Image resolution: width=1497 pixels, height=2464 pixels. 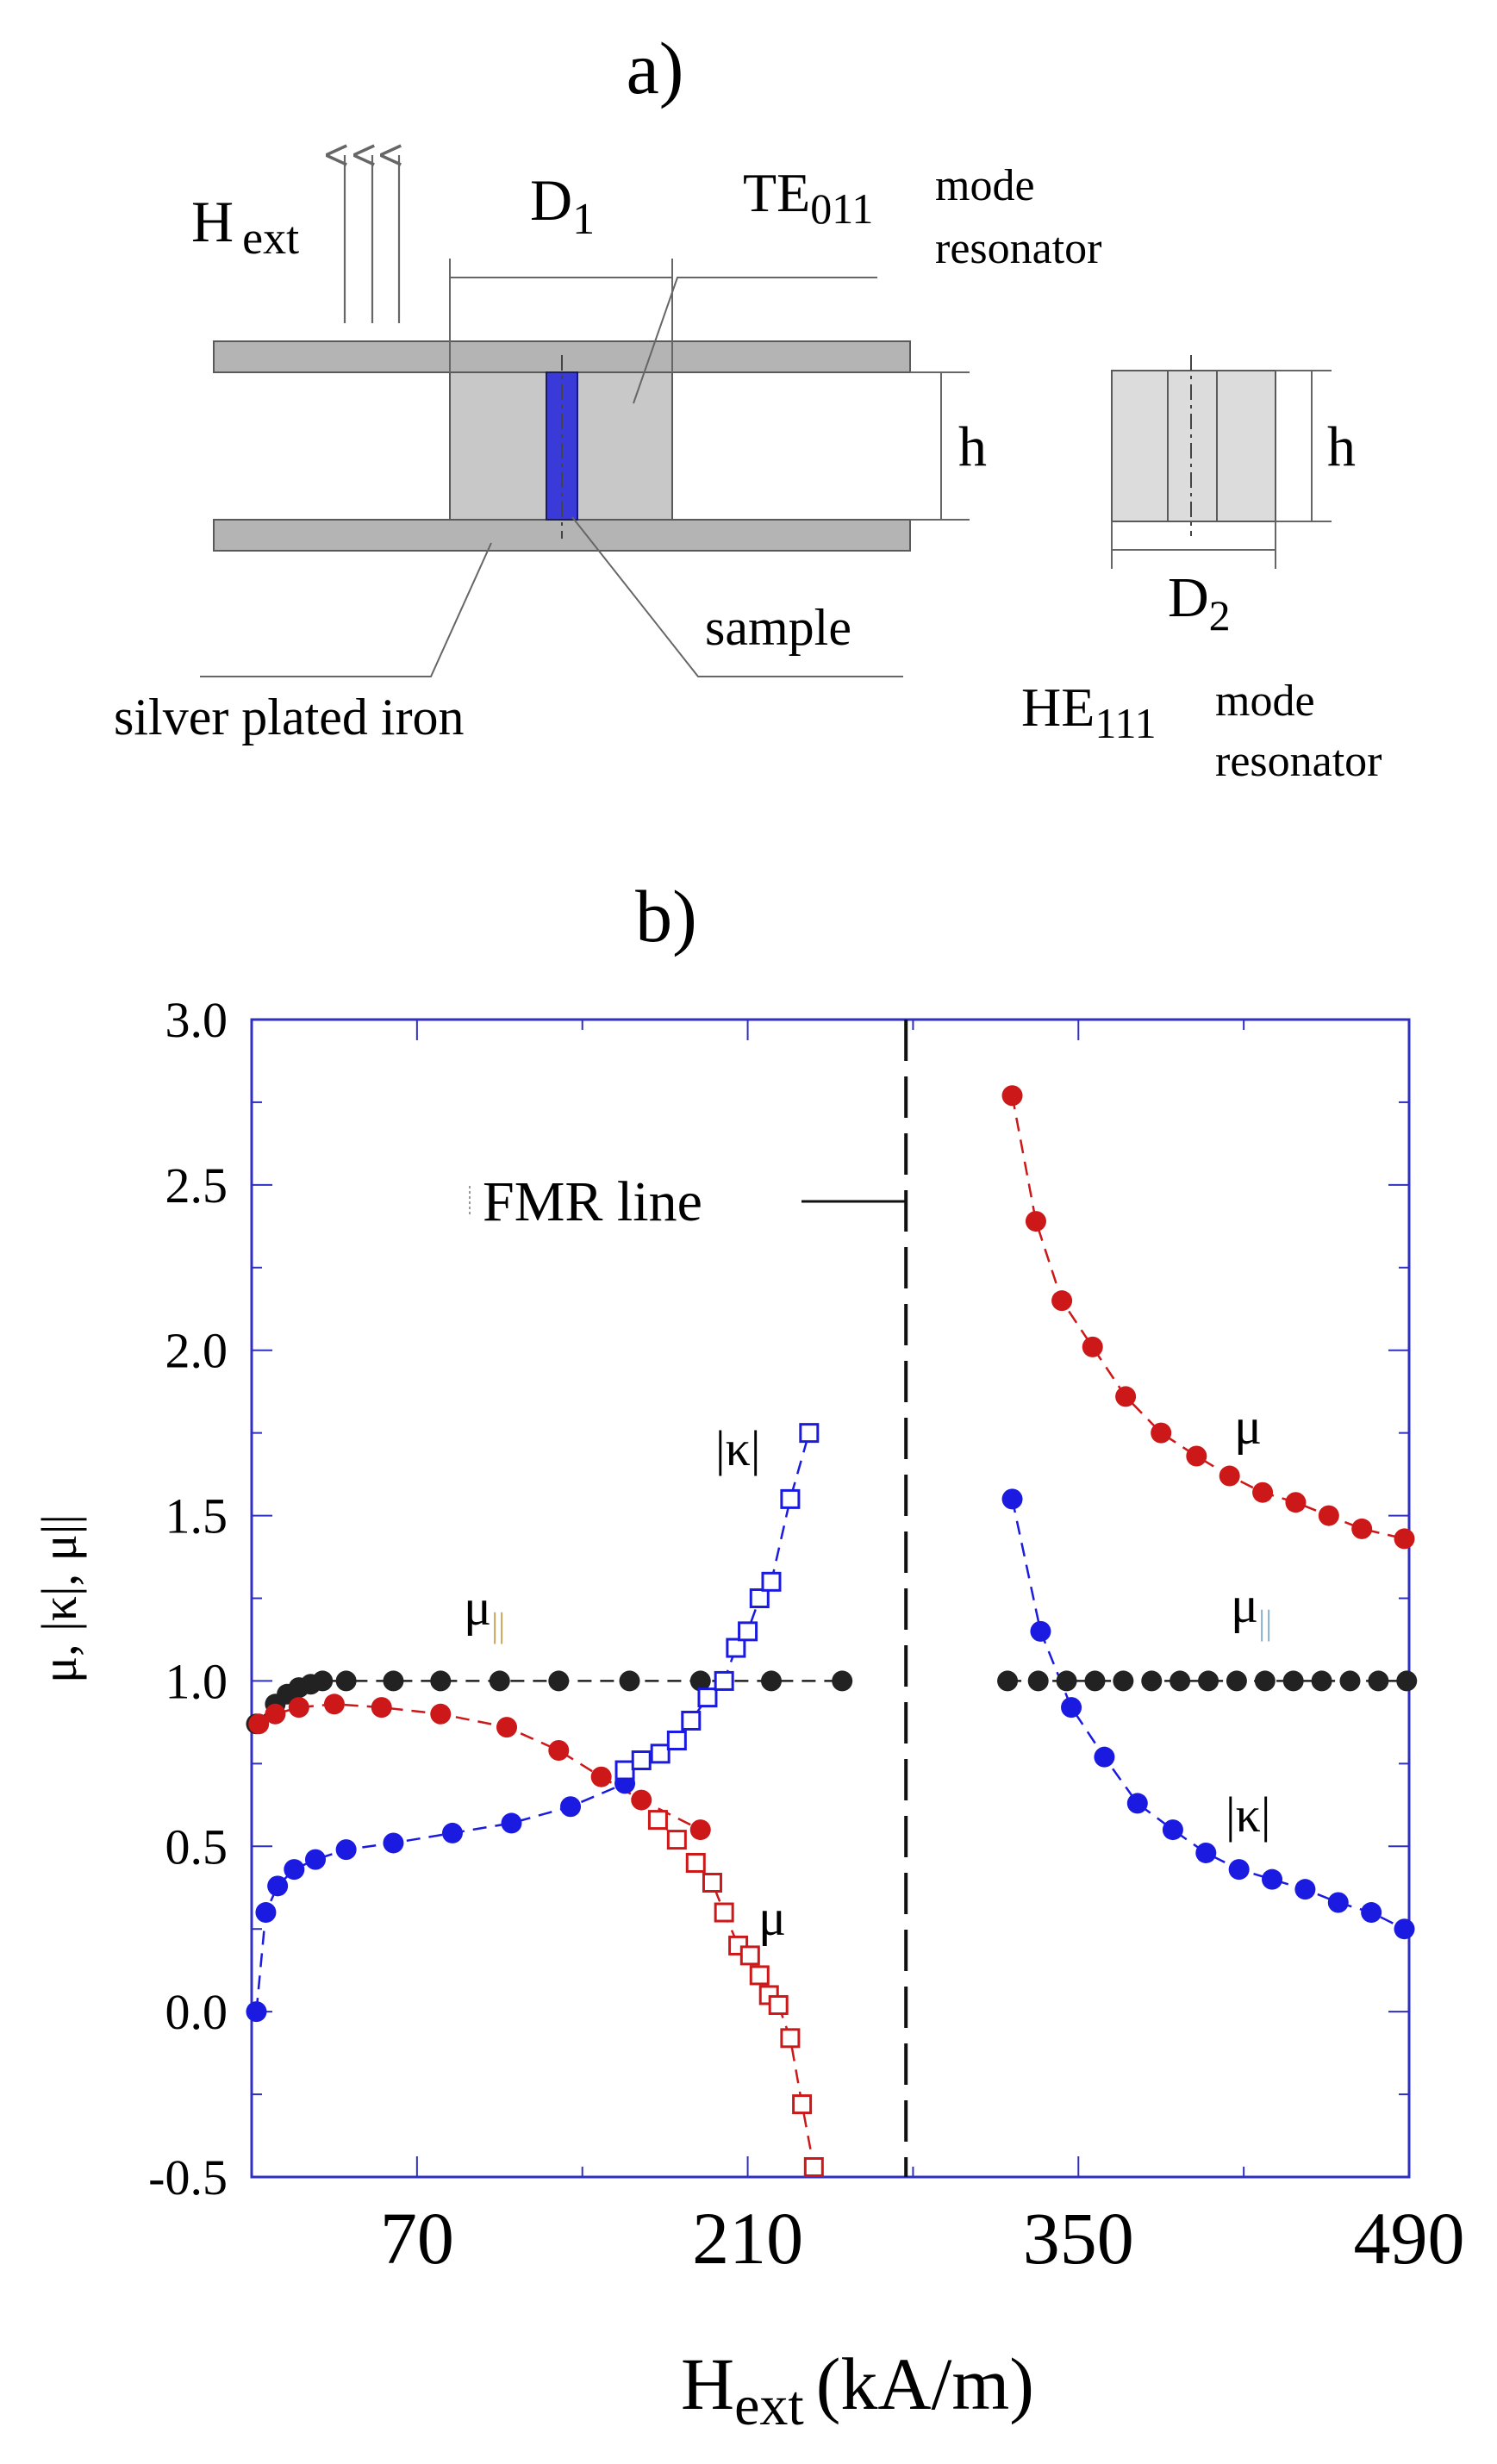 What do you see at coordinates (1409, 2238) in the screenshot?
I see `x-tick-label: 490` at bounding box center [1409, 2238].